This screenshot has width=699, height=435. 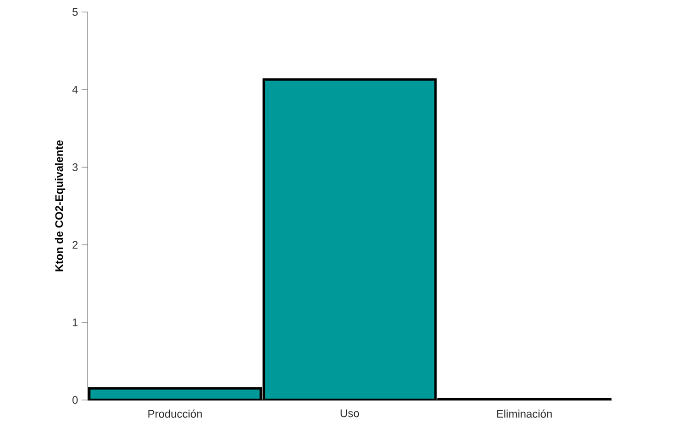 What do you see at coordinates (75, 90) in the screenshot?
I see `y-tick-label: 4` at bounding box center [75, 90].